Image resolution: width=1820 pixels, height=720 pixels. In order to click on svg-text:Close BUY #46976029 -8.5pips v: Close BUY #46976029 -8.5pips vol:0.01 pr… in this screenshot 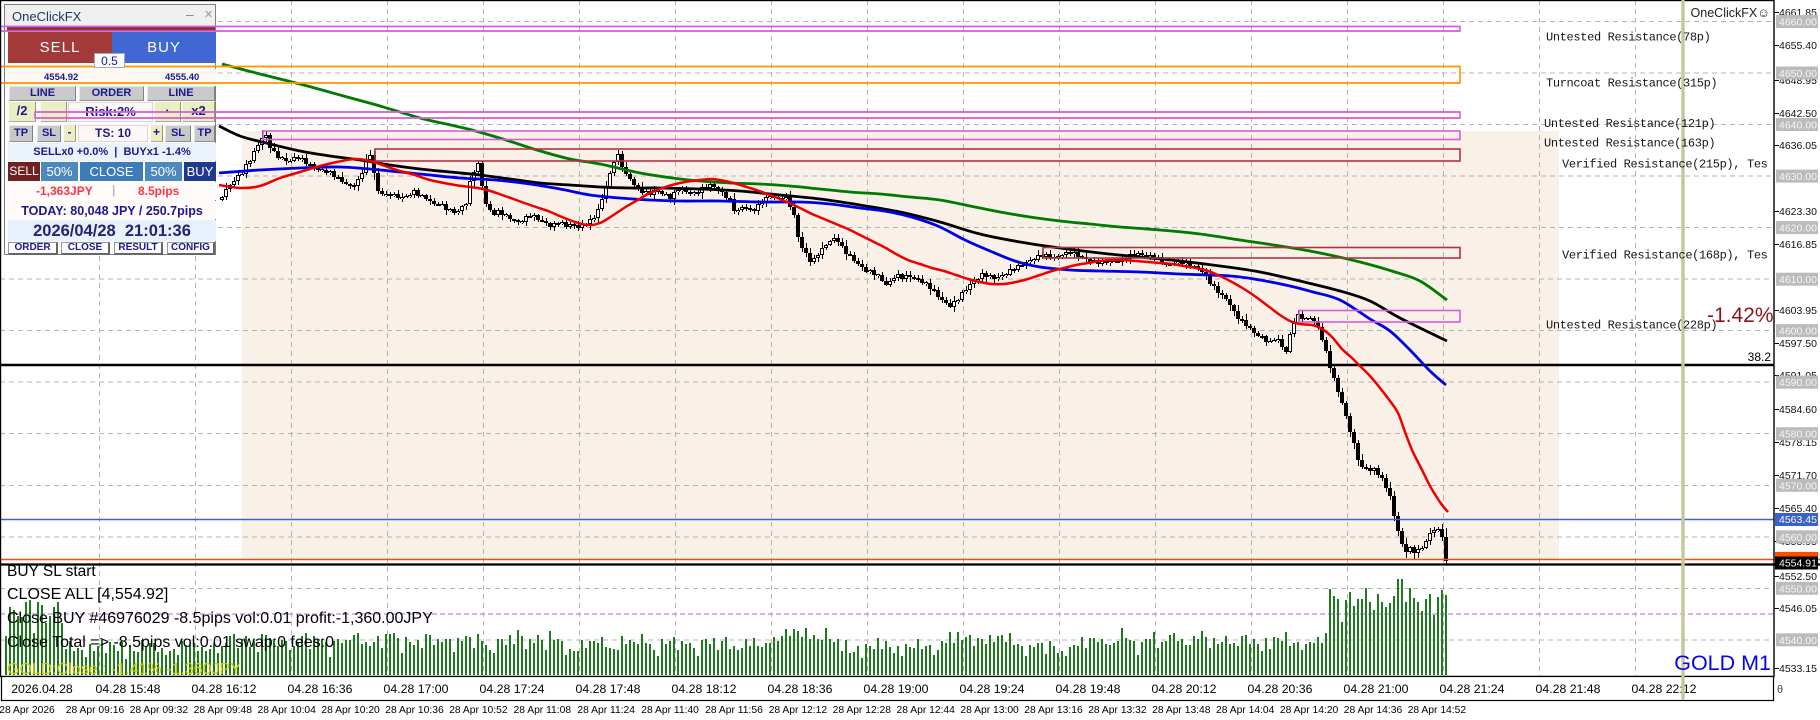, I will do `click(220, 618)`.